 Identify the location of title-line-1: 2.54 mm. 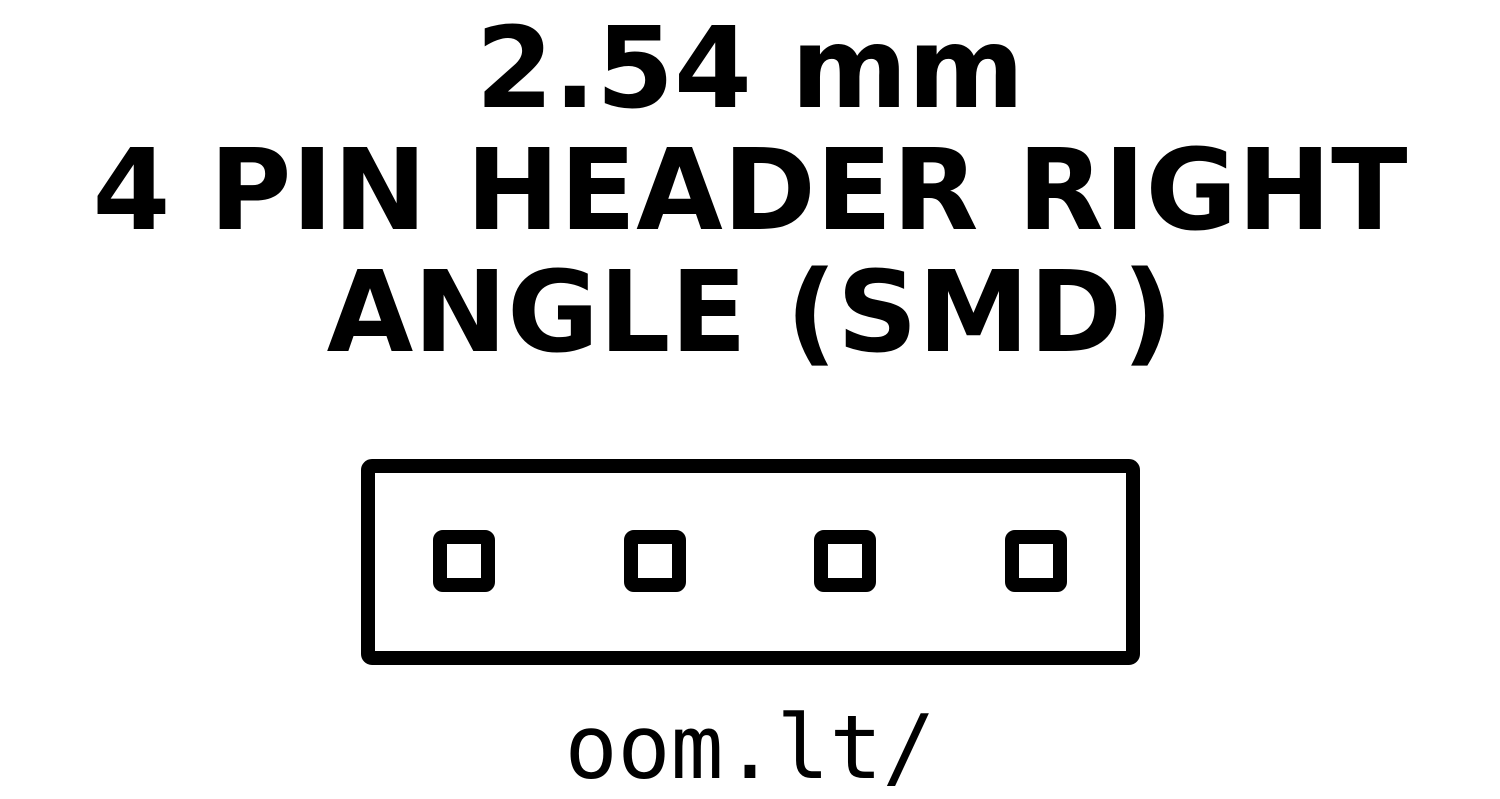
(750, 69).